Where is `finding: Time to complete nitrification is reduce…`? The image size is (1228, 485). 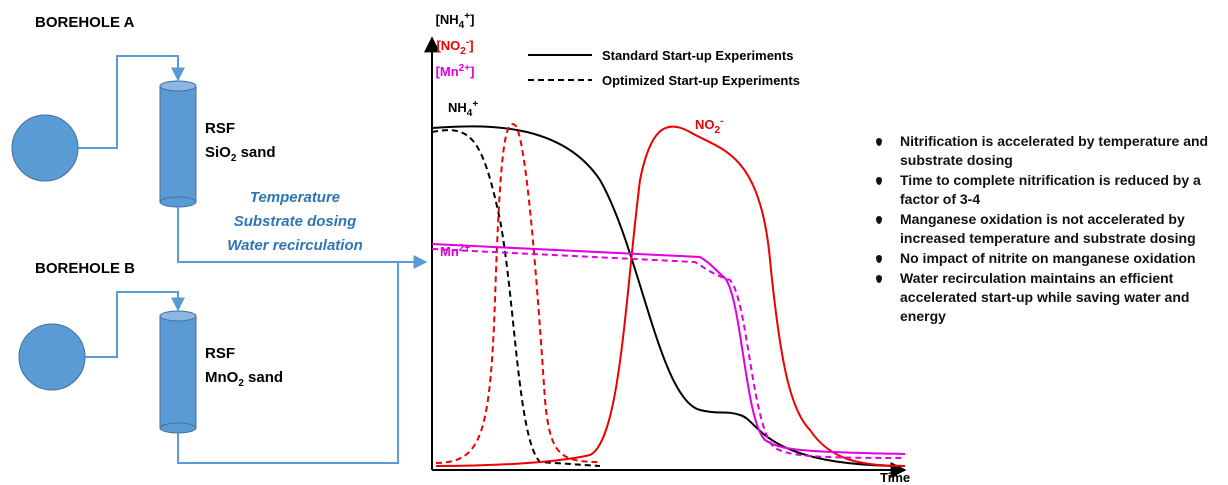 finding: Time to complete nitrification is reduce… is located at coordinates (1044, 190).